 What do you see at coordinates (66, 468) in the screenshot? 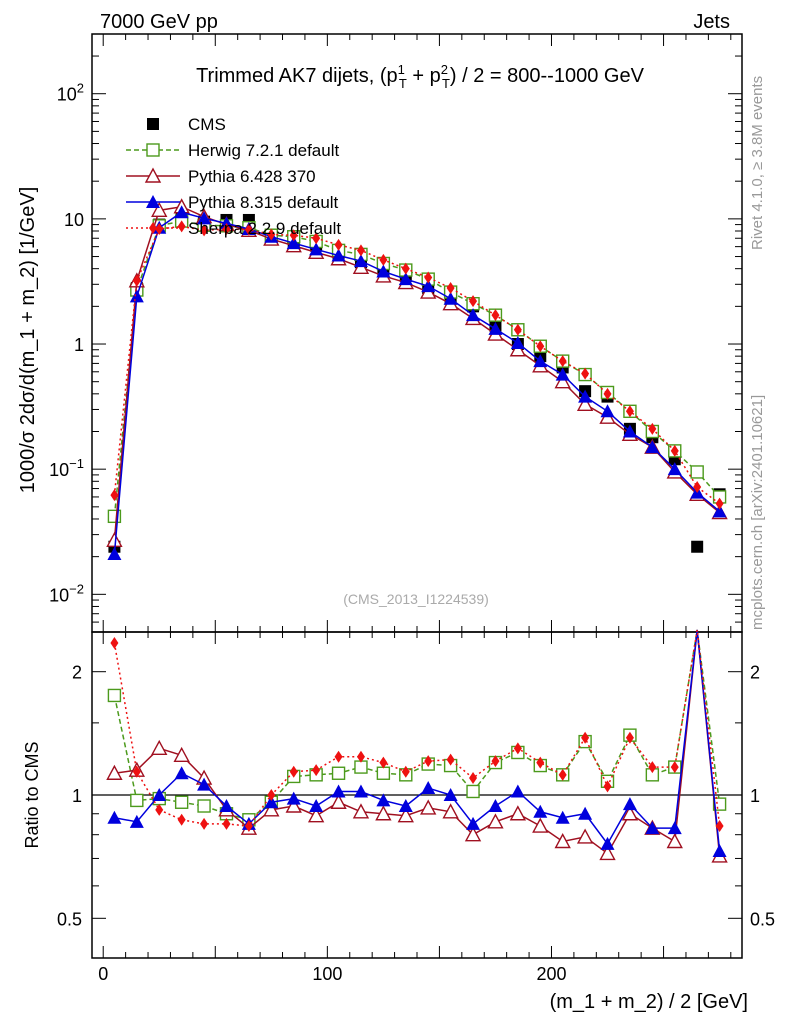
I see `y-tick-label: 10⁻¹` at bounding box center [66, 468].